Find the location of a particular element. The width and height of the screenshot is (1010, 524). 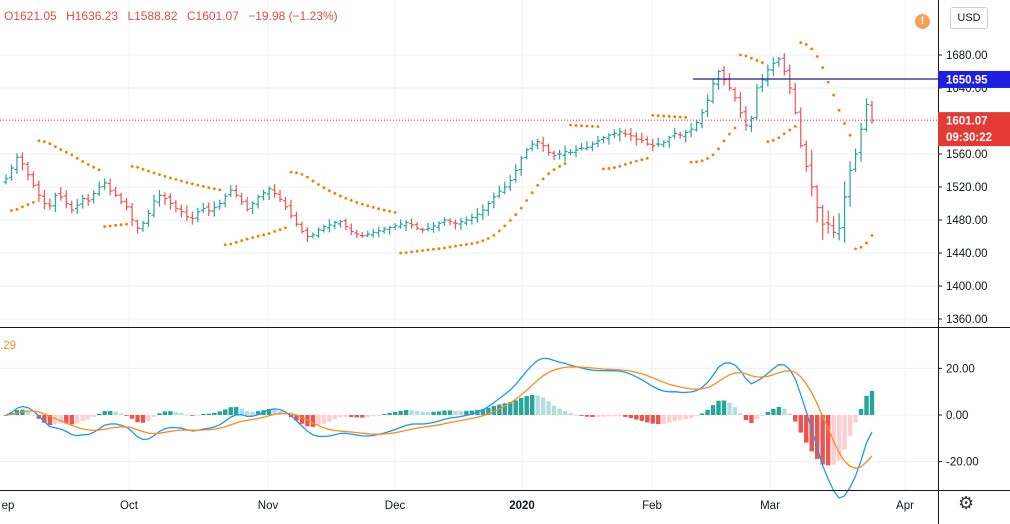

change-value: −19.98 (−1.23%) is located at coordinates (293, 16).